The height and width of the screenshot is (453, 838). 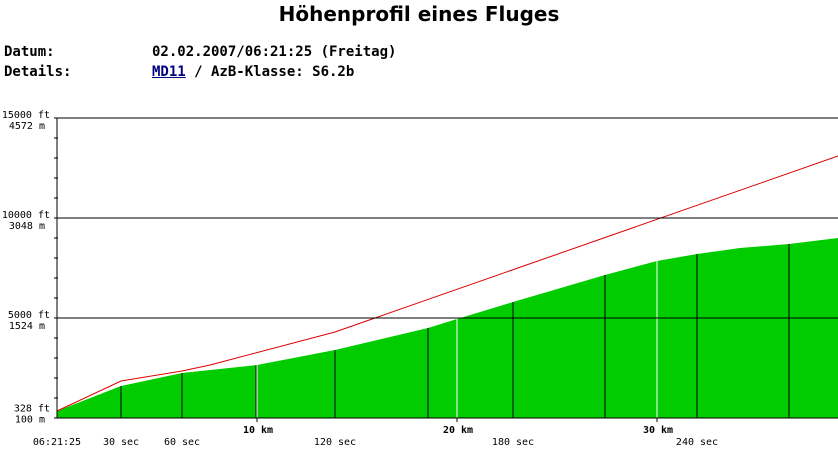 What do you see at coordinates (27, 326) in the screenshot?
I see `y-tick-label-m: 1524 m` at bounding box center [27, 326].